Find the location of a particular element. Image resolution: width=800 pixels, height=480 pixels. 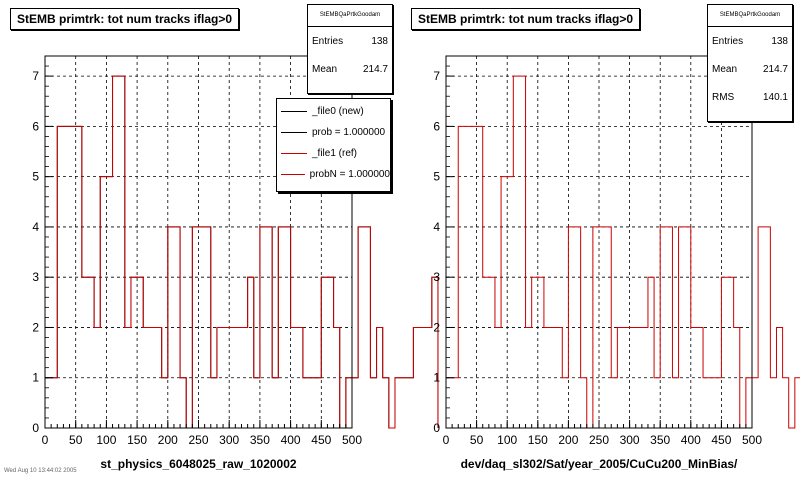

footer-timestamp: Wed Aug 10 13:44:02 2005 is located at coordinates (40, 471).